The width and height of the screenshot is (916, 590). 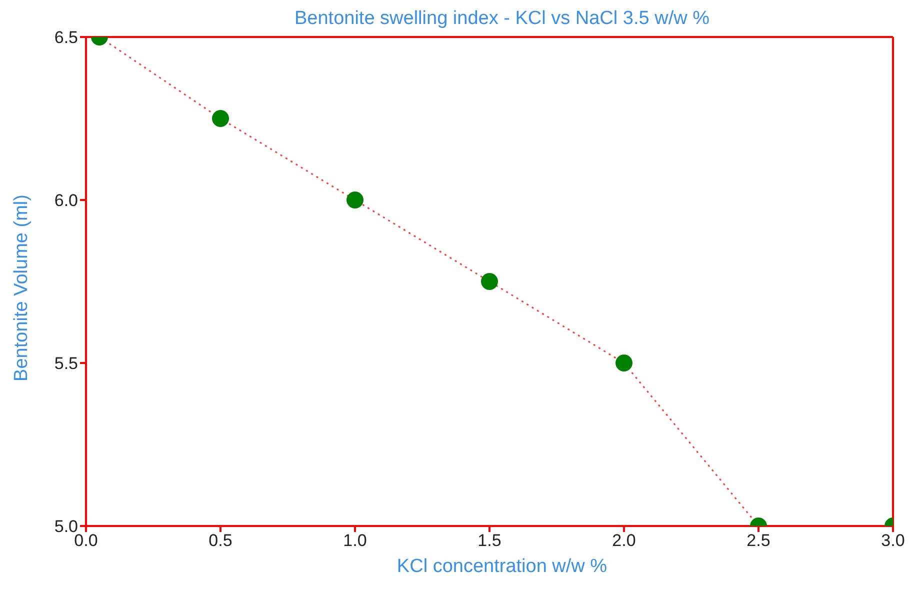 What do you see at coordinates (220, 540) in the screenshot?
I see `x-tick-label: 0.5` at bounding box center [220, 540].